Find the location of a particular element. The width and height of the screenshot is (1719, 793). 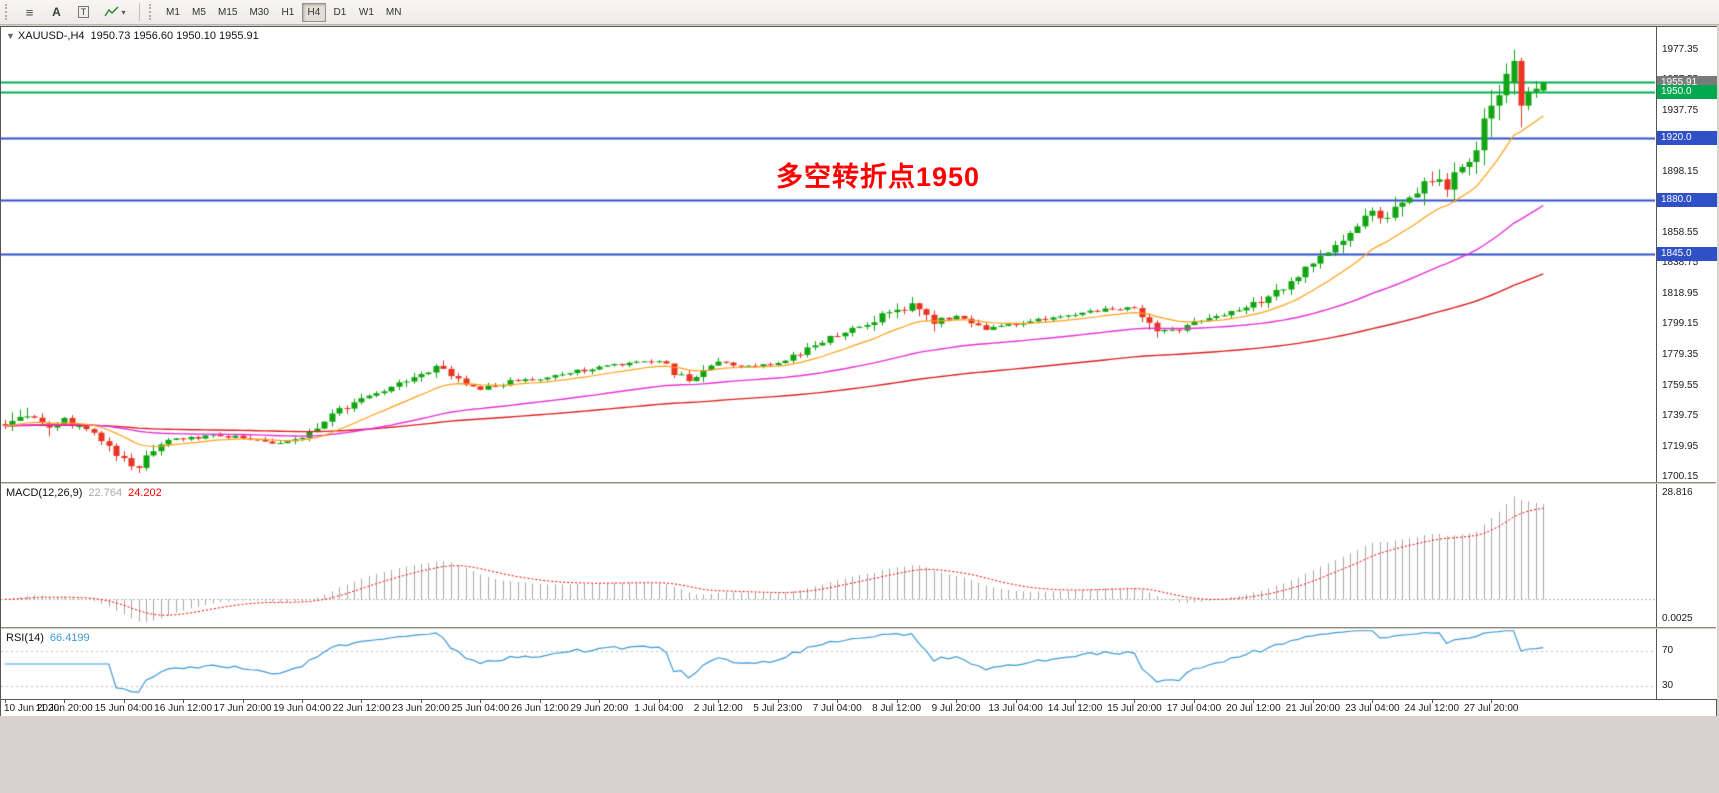

lines-icon: ≡ is located at coordinates (29, 12).